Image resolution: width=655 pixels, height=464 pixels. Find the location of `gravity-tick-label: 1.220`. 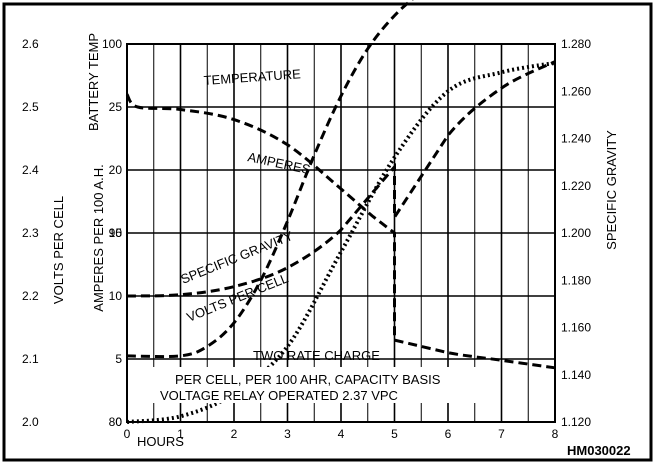

gravity-tick-label: 1.220 is located at coordinates (576, 186).